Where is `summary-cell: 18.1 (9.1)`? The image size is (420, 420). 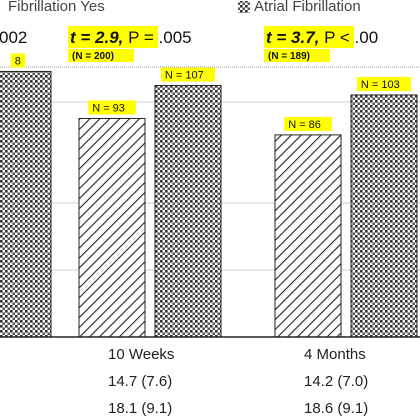 summary-cell: 18.1 (9.1) is located at coordinates (140, 408).